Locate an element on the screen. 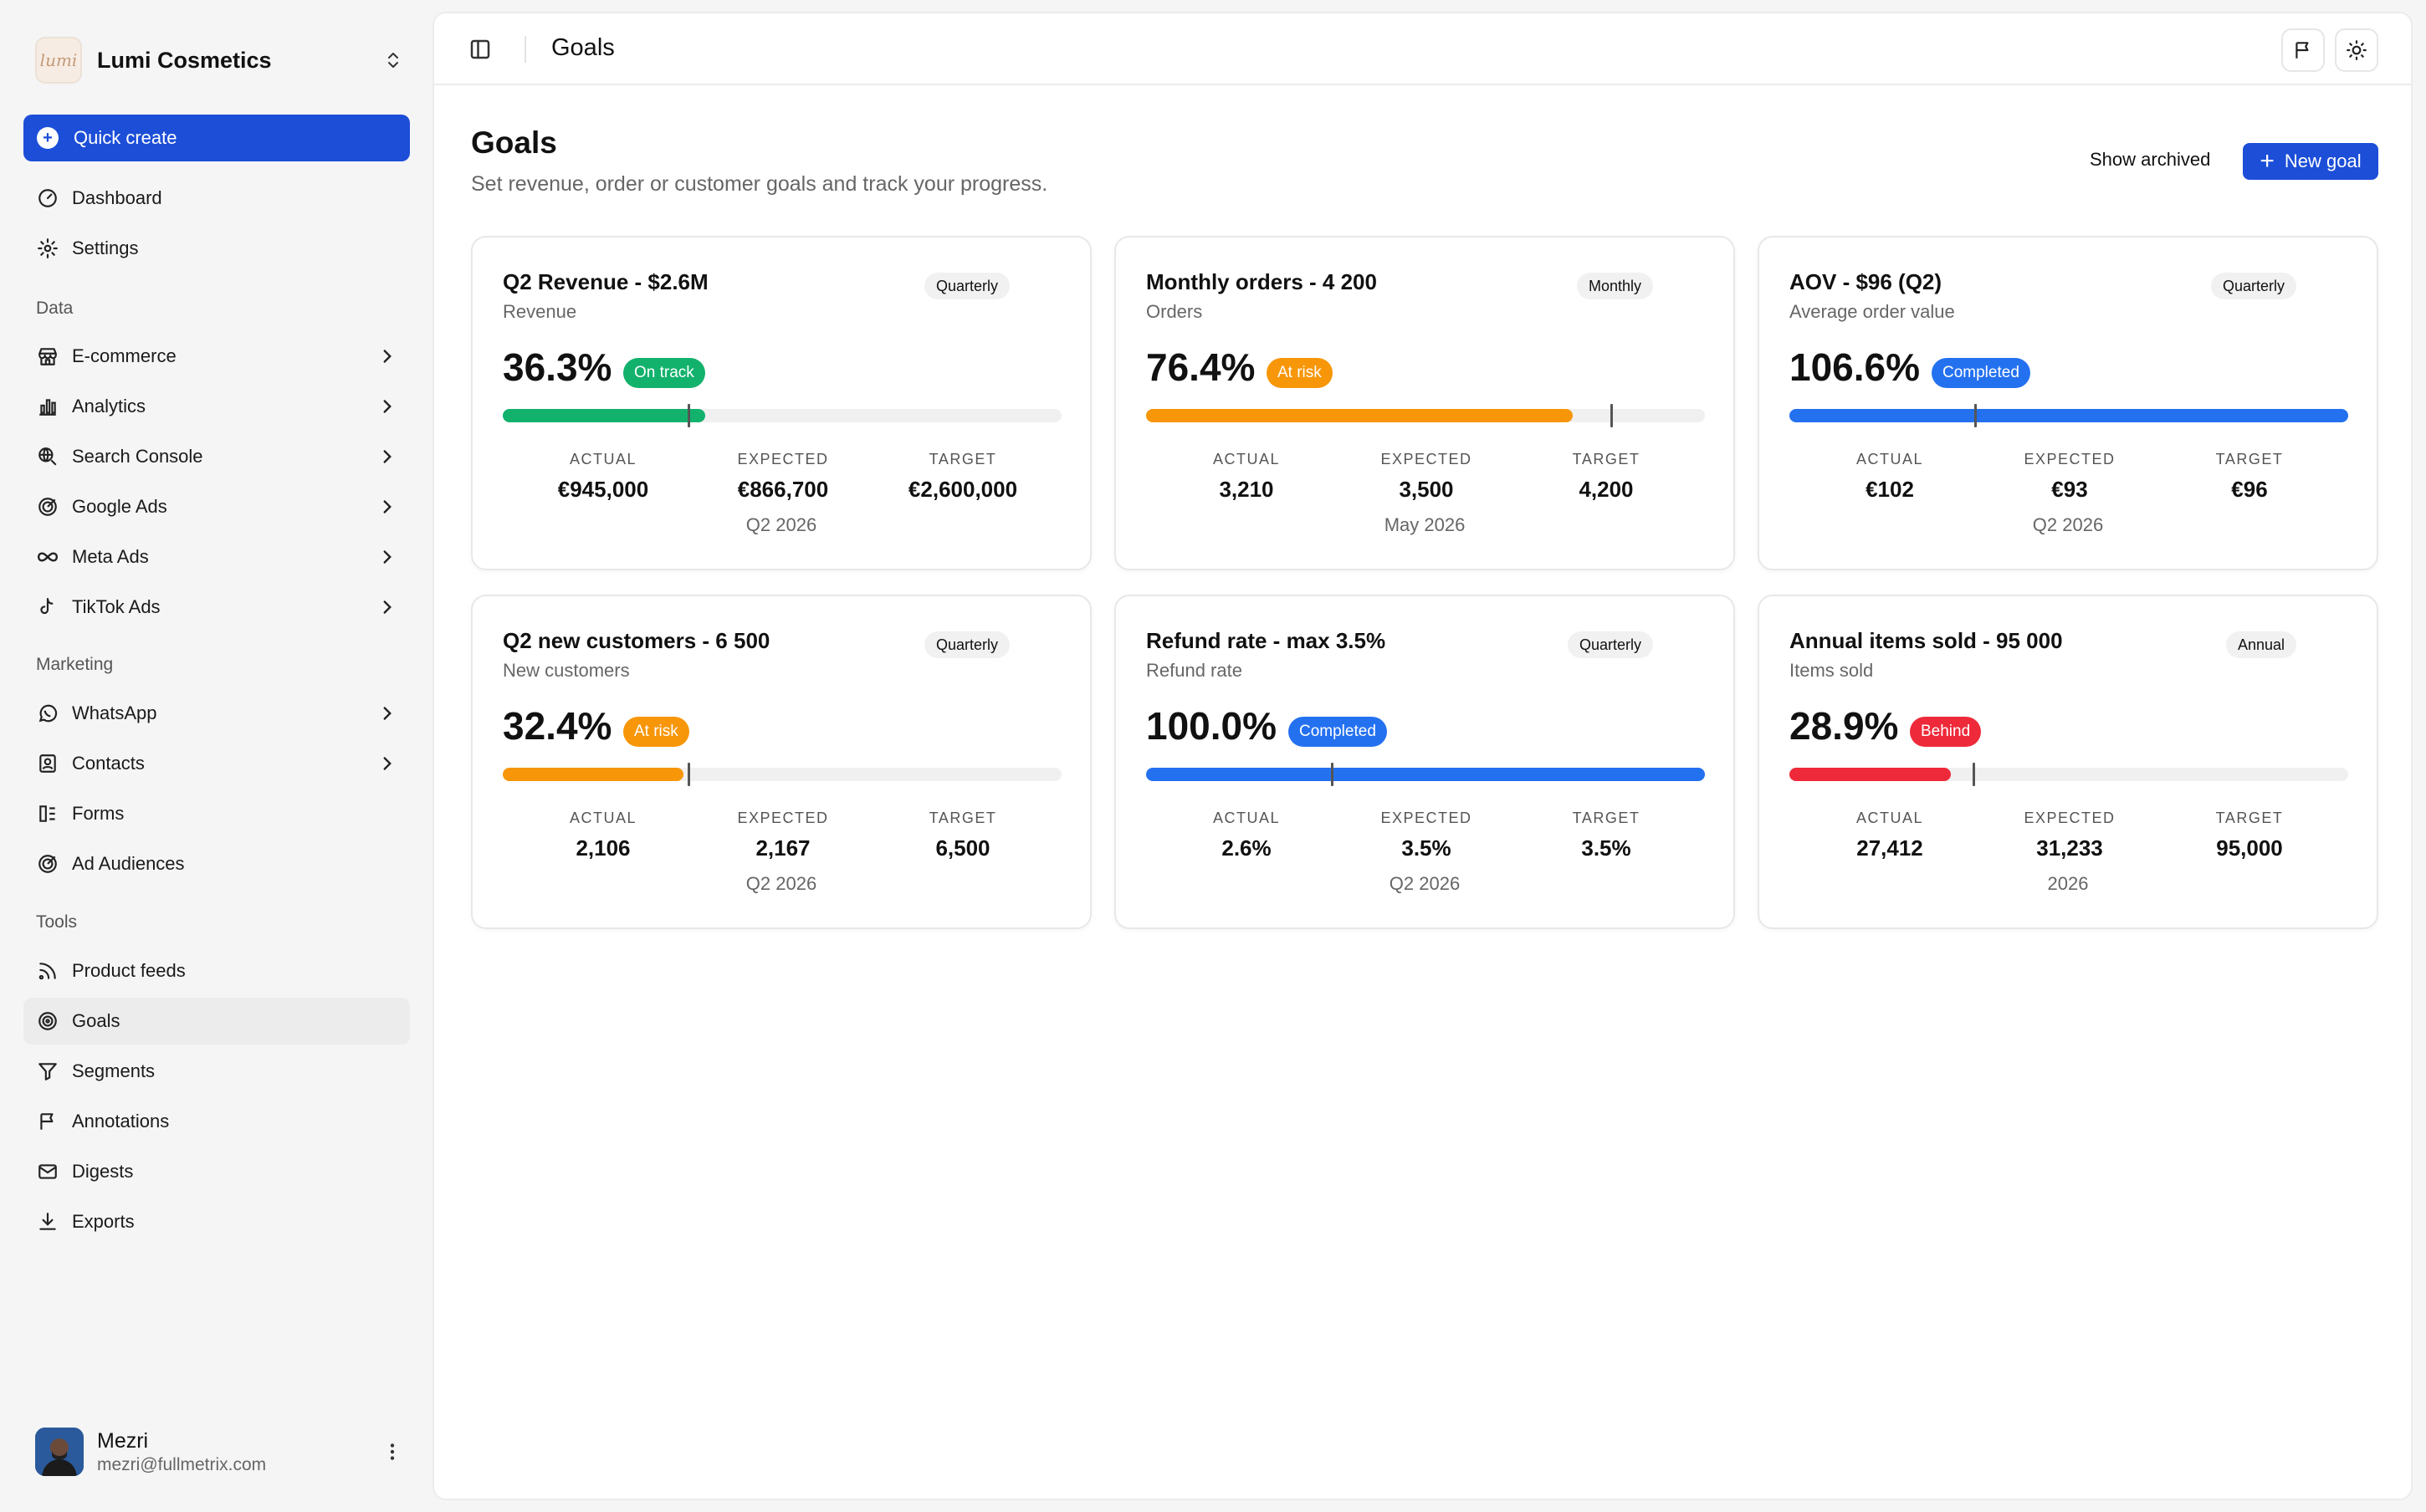 This screenshot has width=2426, height=1512. sidebar-item-analytics: Analytics is located at coordinates (216, 406).